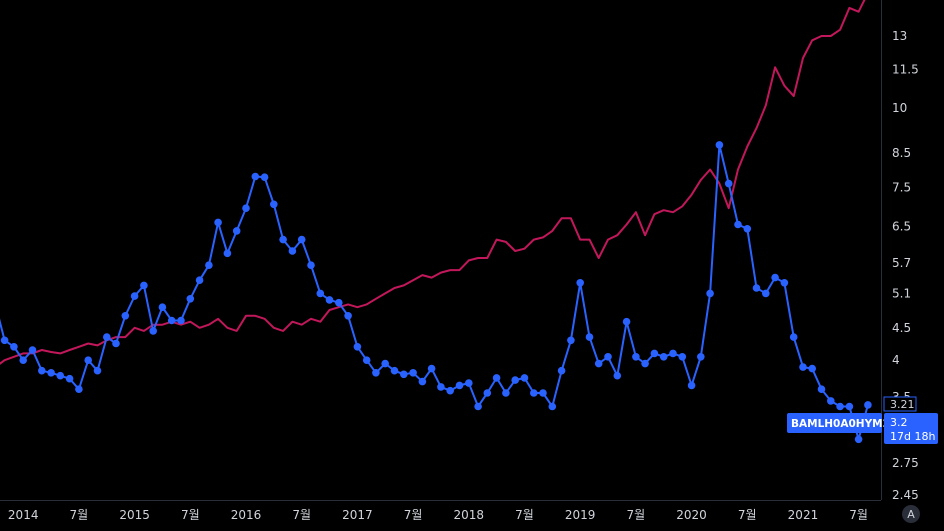  I want to click on last-value-badge, so click(911, 428).